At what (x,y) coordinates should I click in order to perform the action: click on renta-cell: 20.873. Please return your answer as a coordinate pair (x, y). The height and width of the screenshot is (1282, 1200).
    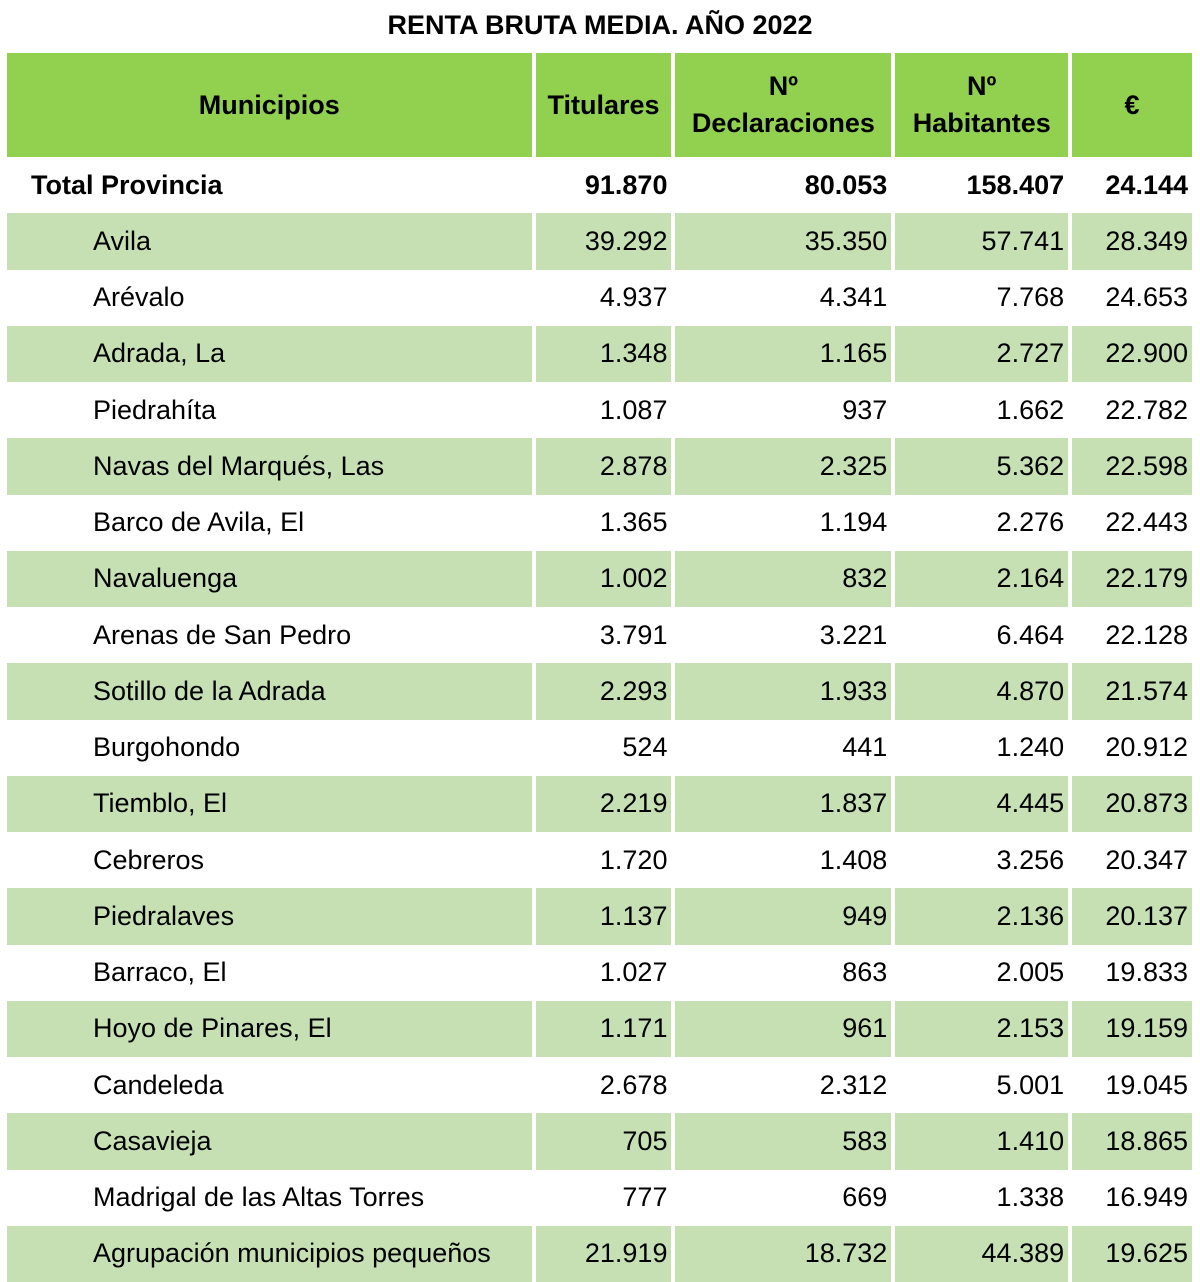
    Looking at the image, I should click on (1132, 803).